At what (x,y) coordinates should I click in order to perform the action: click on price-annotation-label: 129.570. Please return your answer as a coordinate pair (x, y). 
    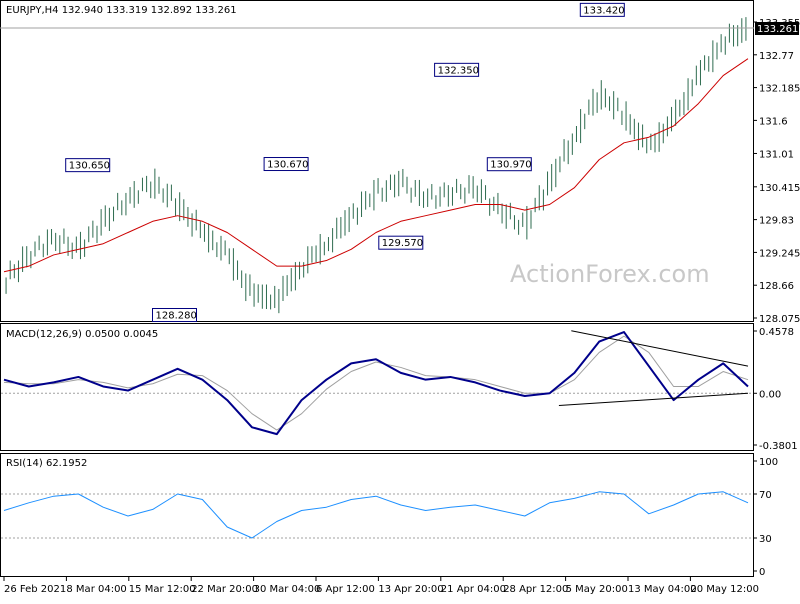
    Looking at the image, I should click on (402, 243).